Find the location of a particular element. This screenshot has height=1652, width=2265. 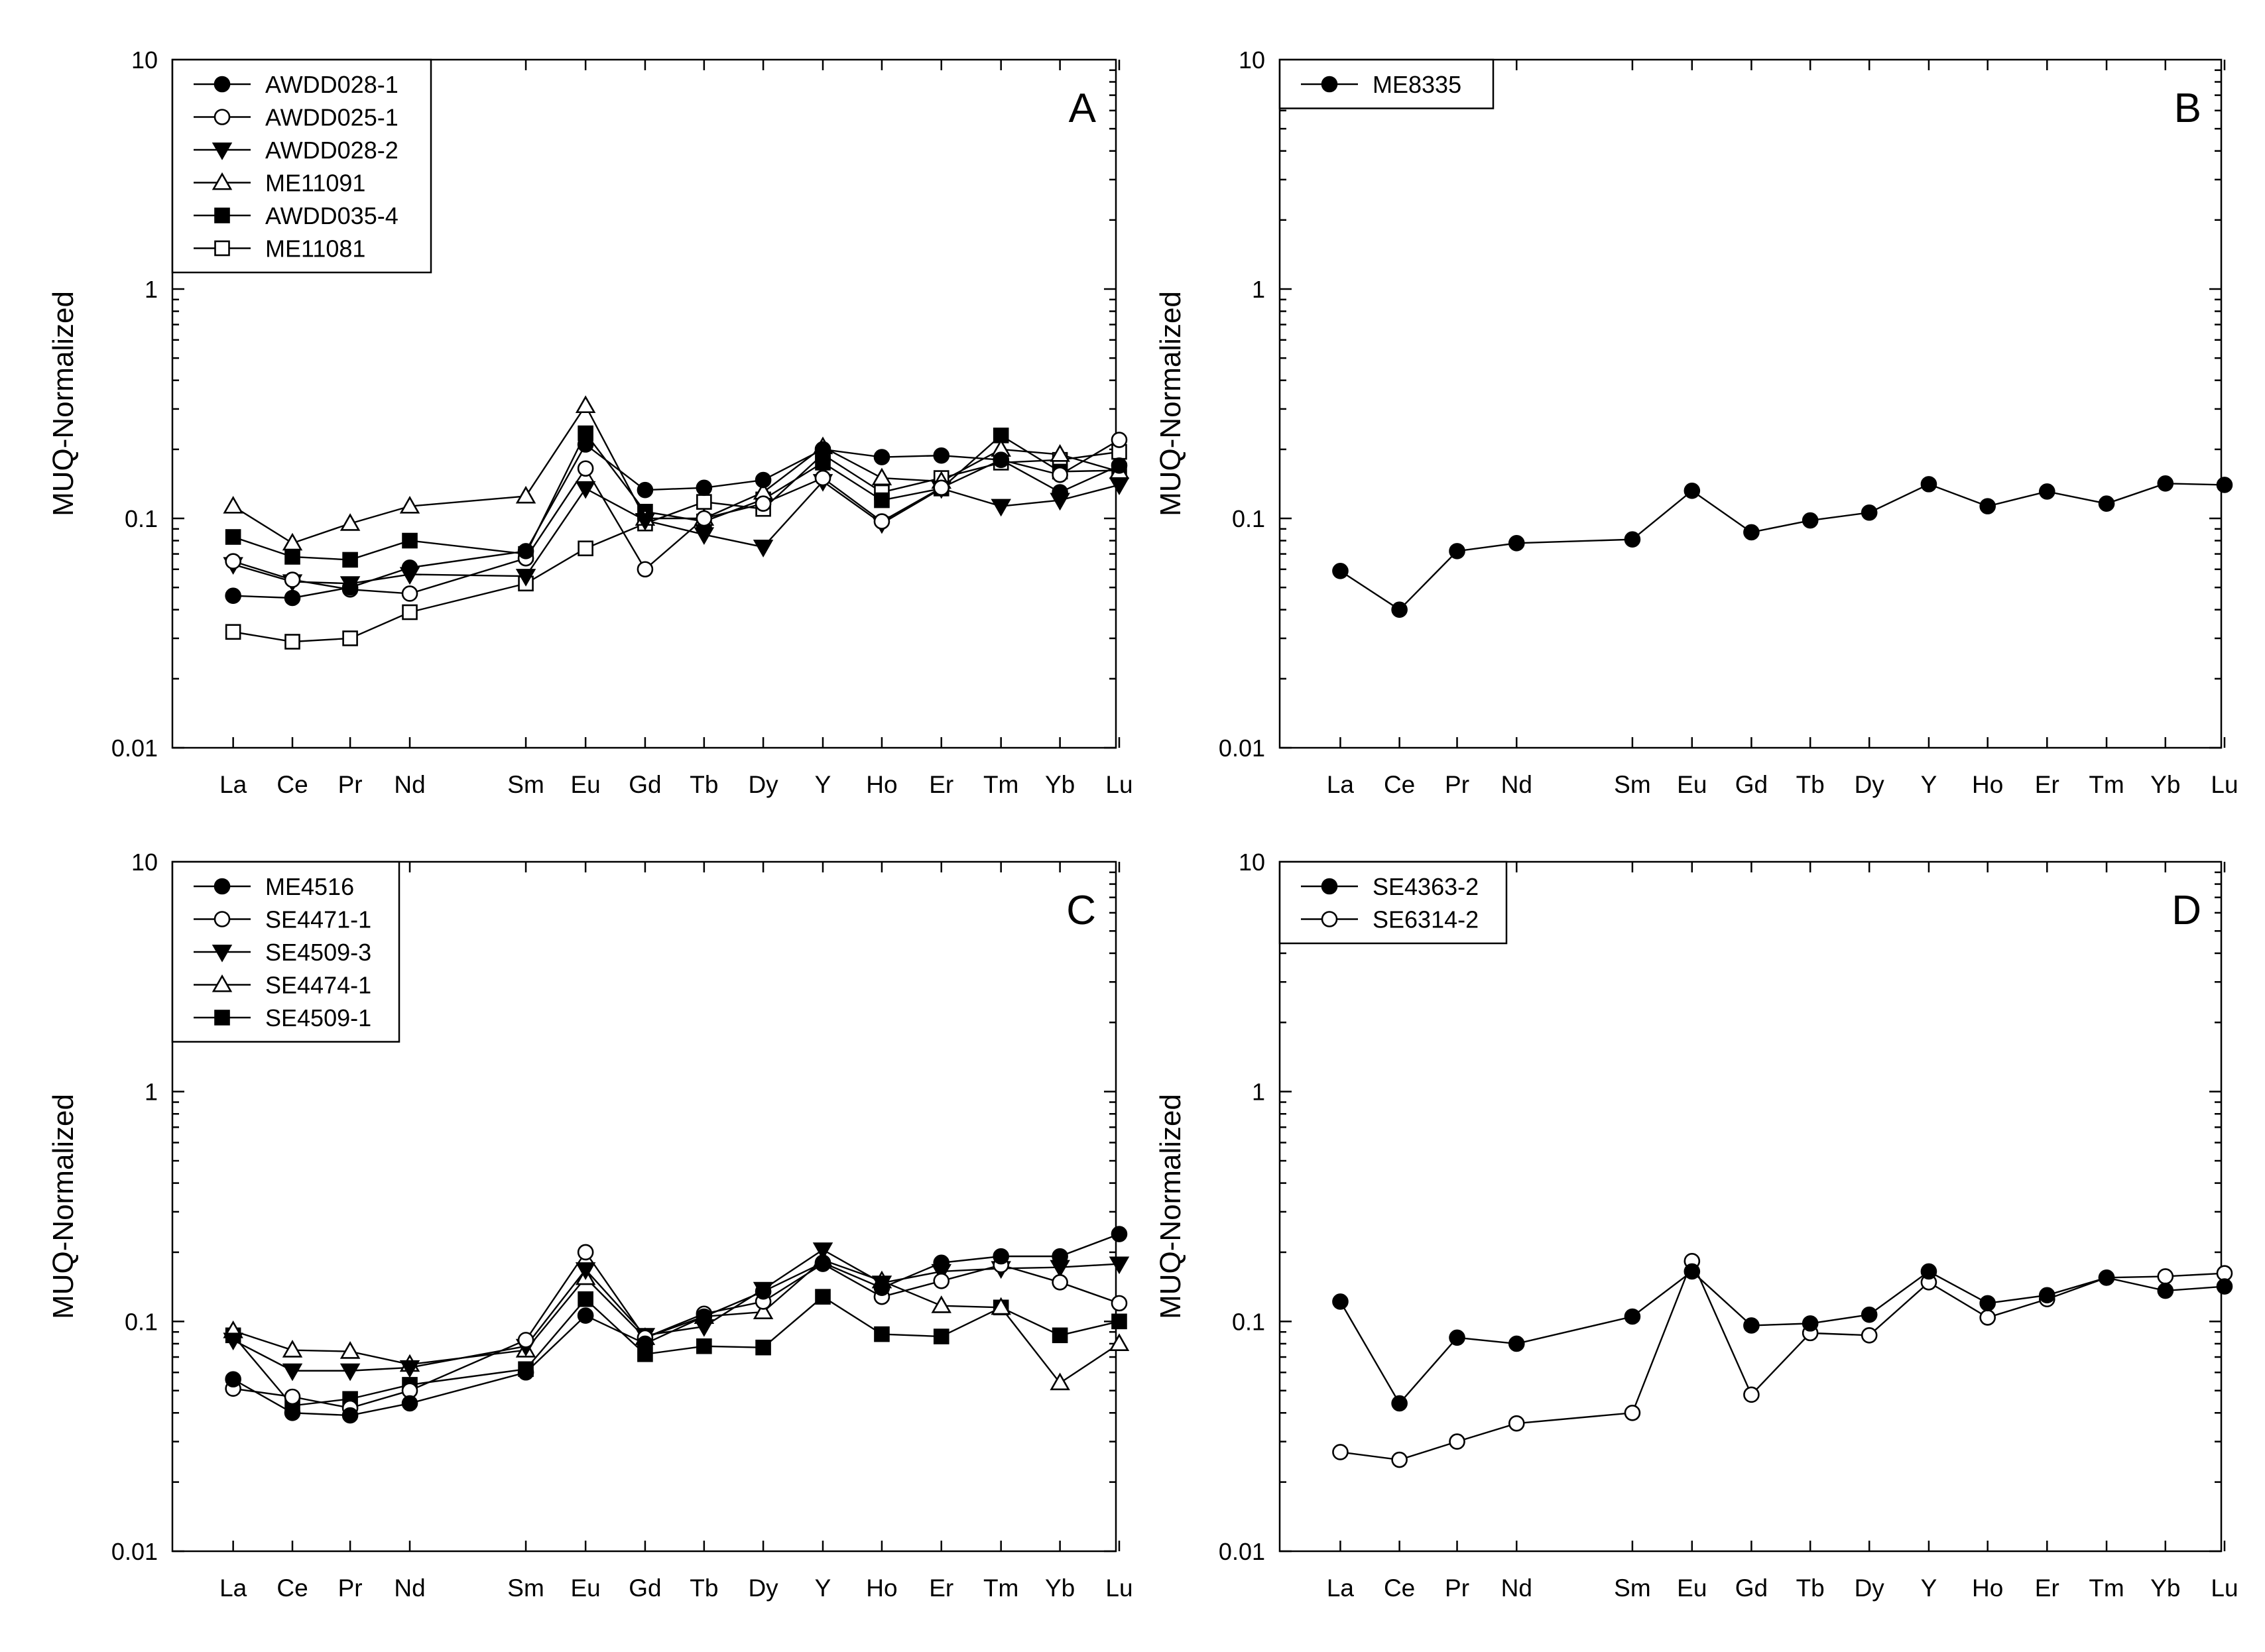

panel-c-y-axis-title: MUQ-Normalized is located at coordinates (63, 1206).